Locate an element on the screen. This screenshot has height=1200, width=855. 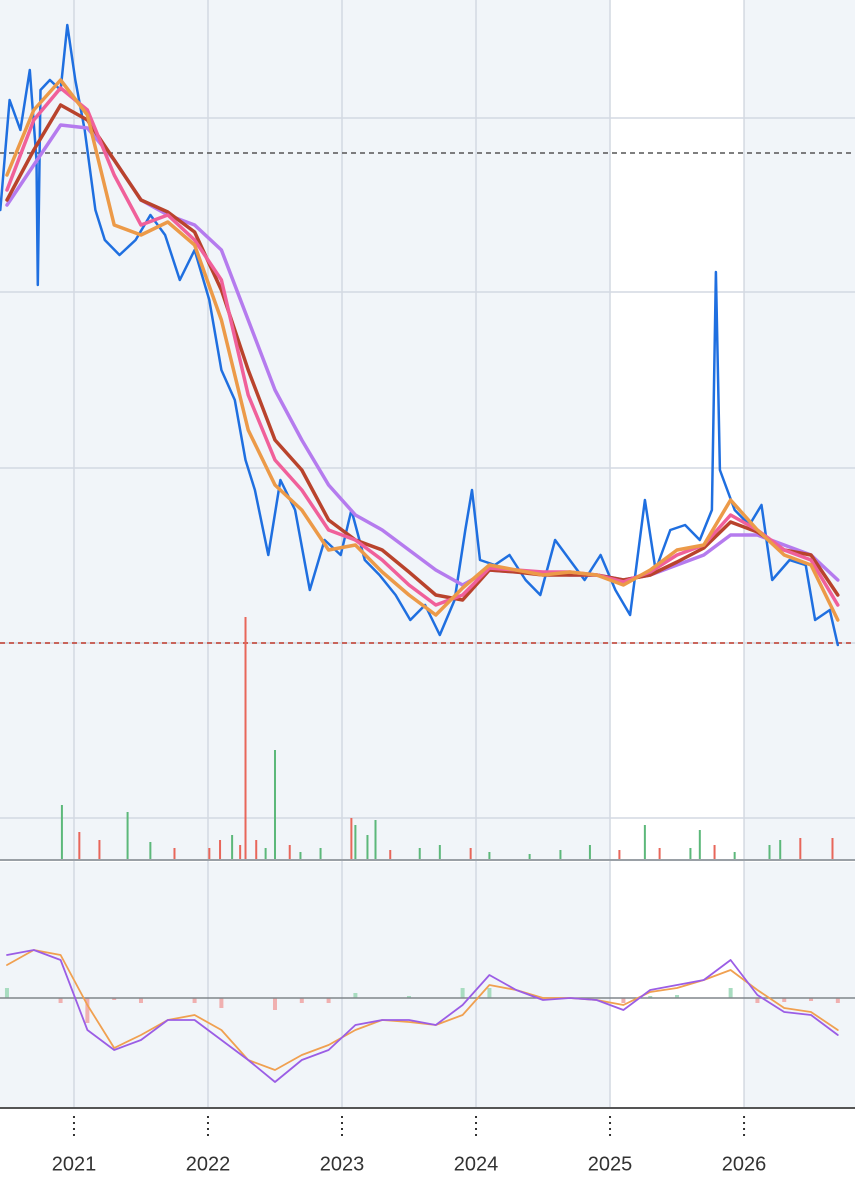
x-tick-label: 2024 is located at coordinates (476, 1164).